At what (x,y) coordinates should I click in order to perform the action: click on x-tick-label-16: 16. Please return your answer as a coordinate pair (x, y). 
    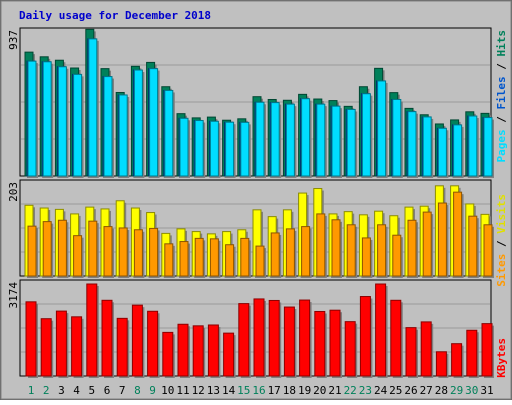
    Looking at the image, I should click on (258, 390).